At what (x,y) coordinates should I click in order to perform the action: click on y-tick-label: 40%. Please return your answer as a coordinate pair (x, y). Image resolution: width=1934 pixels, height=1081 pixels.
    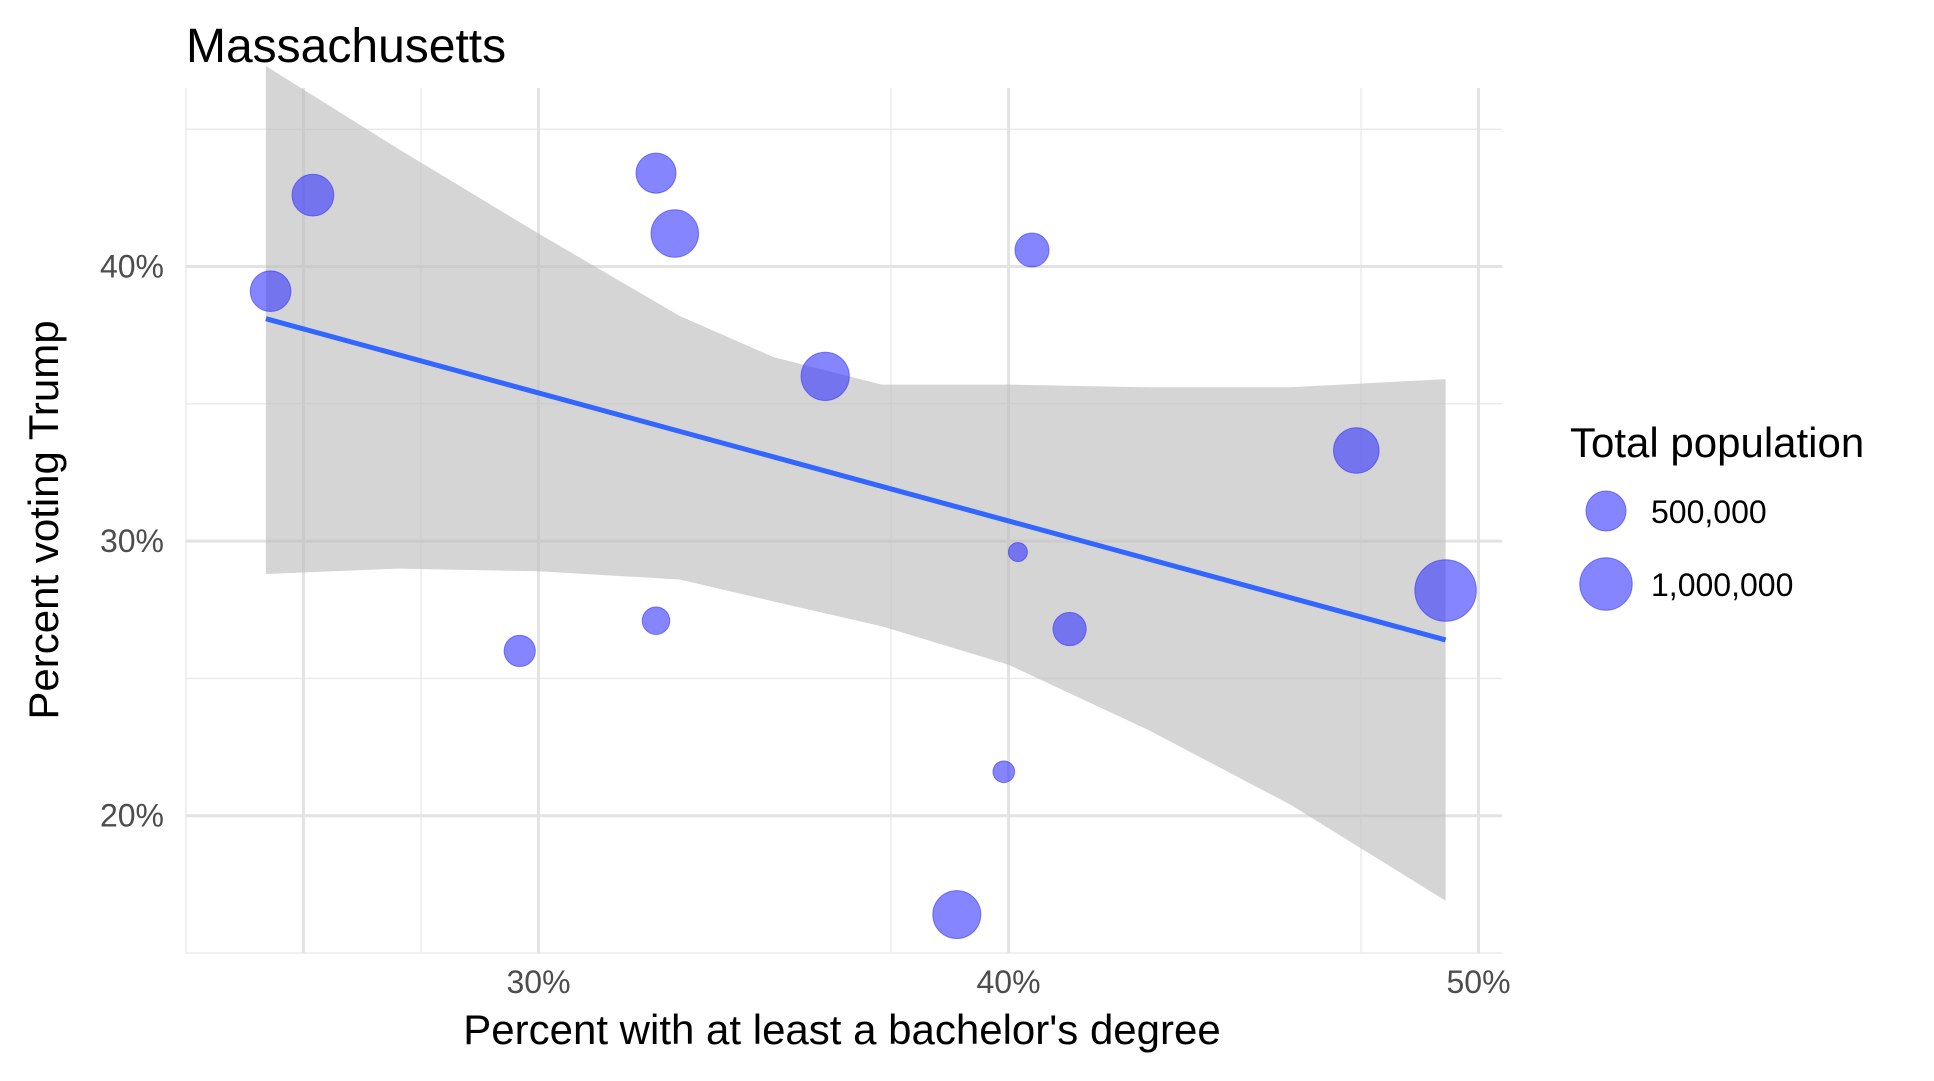
    Looking at the image, I should click on (132, 266).